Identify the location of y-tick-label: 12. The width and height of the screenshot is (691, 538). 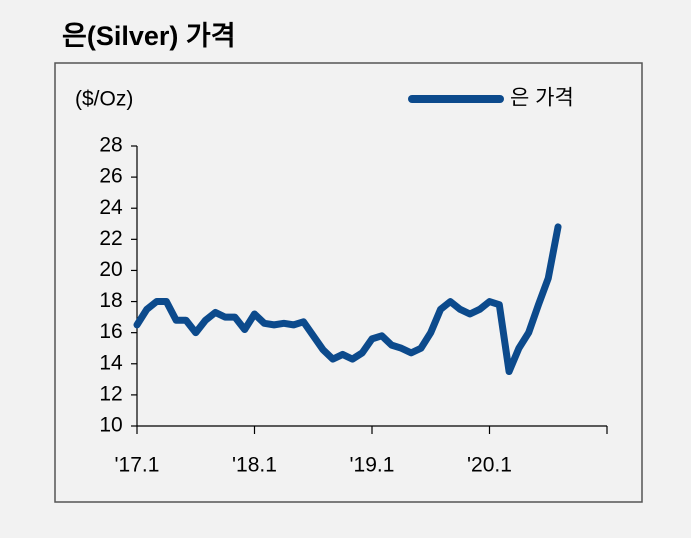
(110, 393).